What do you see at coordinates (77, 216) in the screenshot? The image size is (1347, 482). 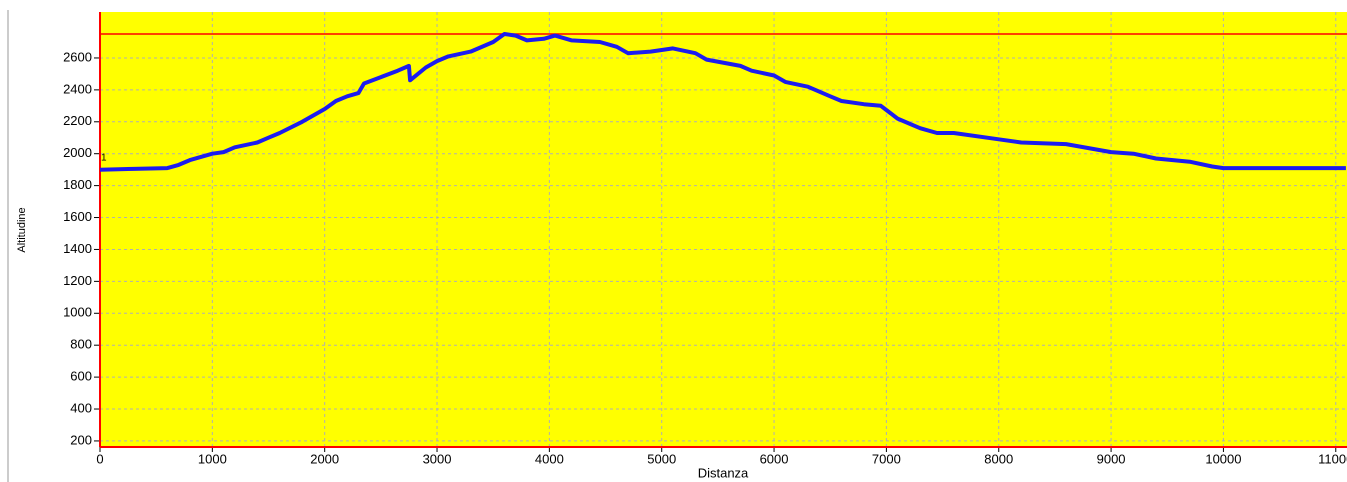 I see `y-tick-label: 1600` at bounding box center [77, 216].